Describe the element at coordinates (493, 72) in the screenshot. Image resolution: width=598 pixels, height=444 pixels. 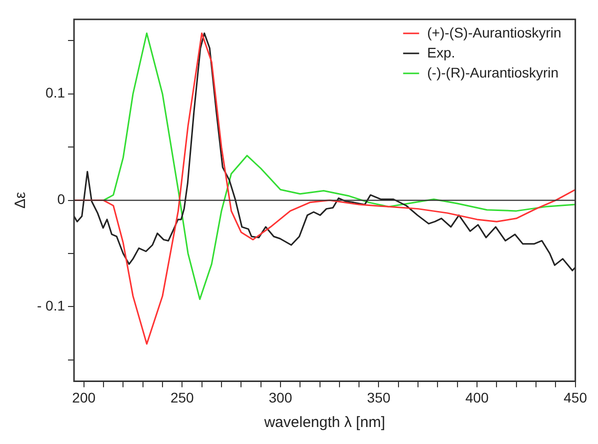
I see `legend-label: (-)-(R)-Aurantioskyrin` at that location.